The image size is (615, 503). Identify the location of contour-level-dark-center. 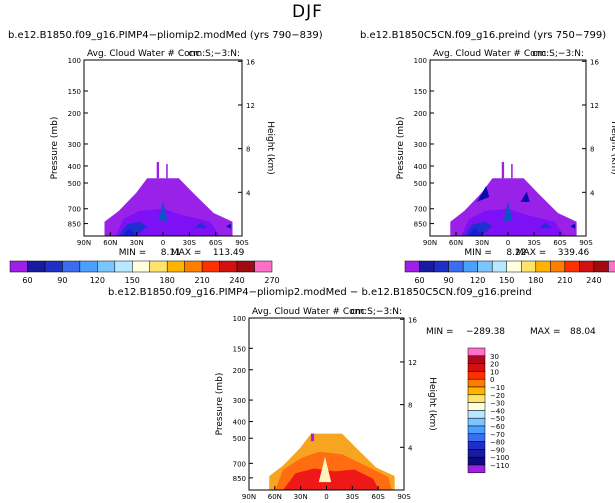
(163, 211).